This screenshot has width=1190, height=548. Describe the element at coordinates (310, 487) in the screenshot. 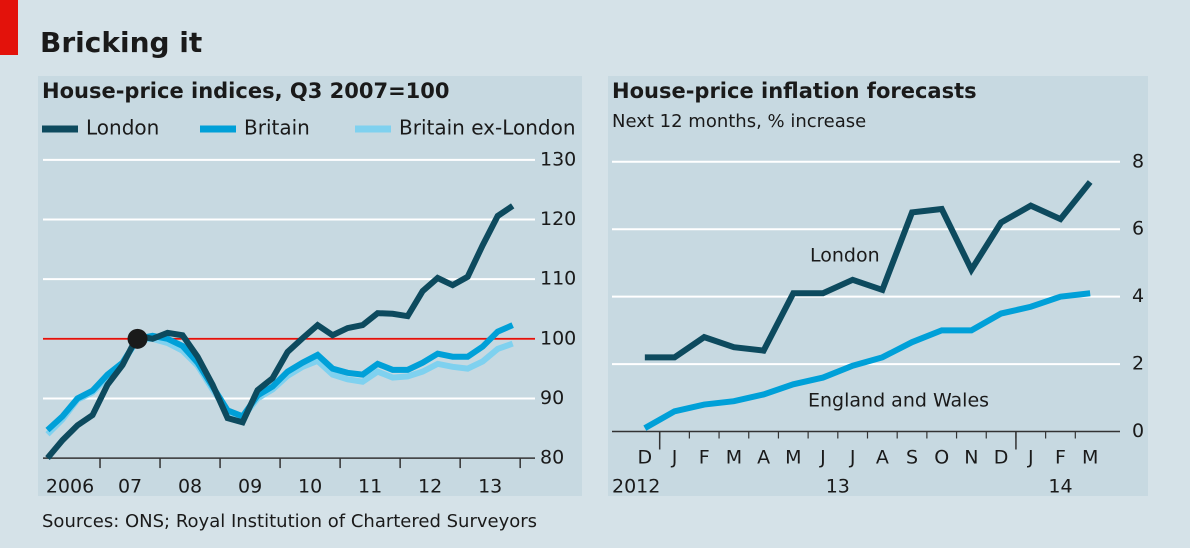

I see `x-tick-label: 10` at that location.